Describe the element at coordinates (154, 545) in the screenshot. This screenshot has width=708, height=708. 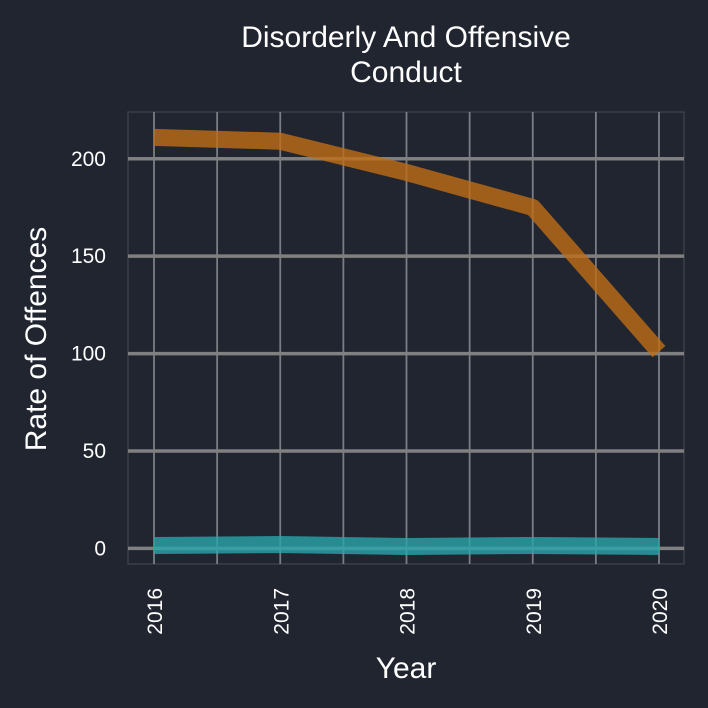
I see `data-point-series-2-2016` at that location.